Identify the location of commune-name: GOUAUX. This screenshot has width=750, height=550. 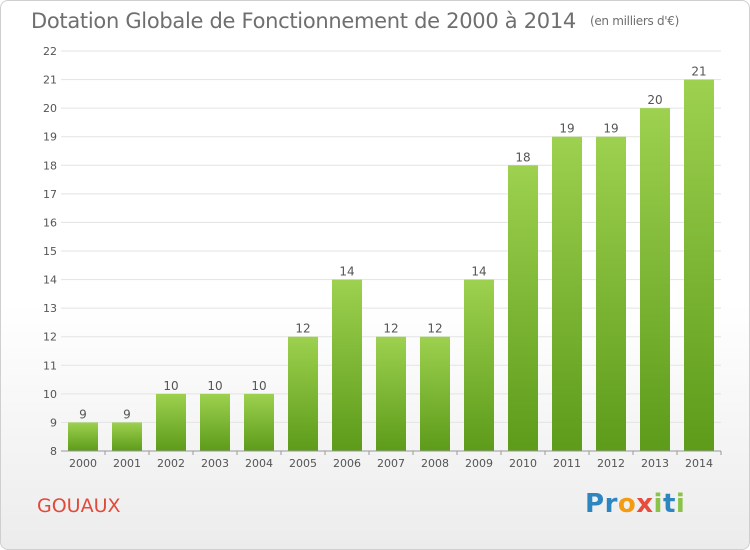
(79, 506).